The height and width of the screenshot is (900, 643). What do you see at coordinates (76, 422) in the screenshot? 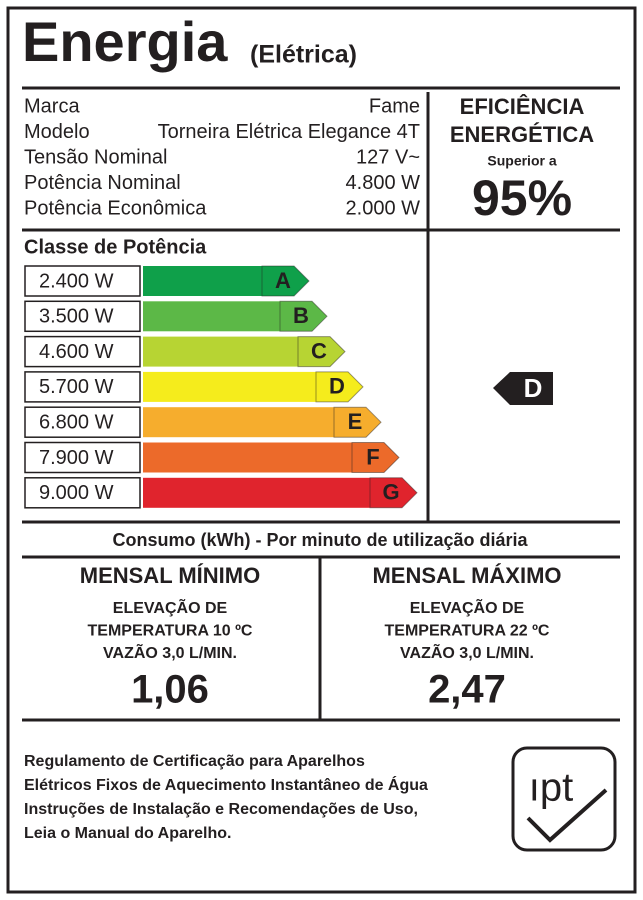
I see `power-label: 6.800 W` at bounding box center [76, 422].